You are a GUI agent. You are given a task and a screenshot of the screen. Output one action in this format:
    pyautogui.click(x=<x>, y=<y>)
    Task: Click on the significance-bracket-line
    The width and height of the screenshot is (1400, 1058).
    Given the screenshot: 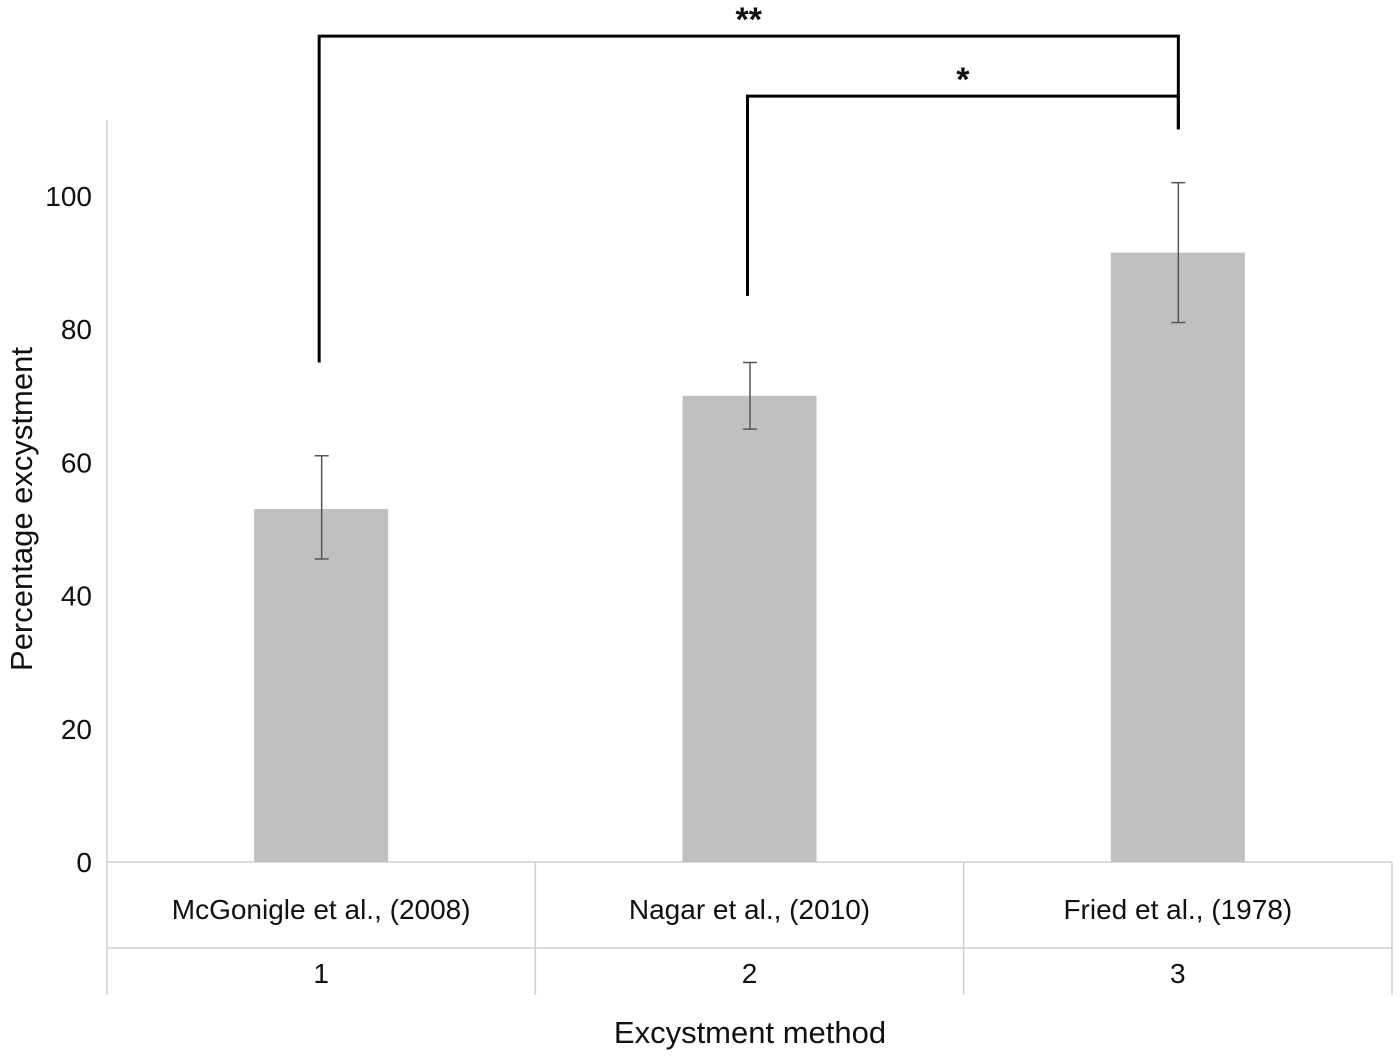 What is the action you would take?
    pyautogui.click(x=963, y=195)
    